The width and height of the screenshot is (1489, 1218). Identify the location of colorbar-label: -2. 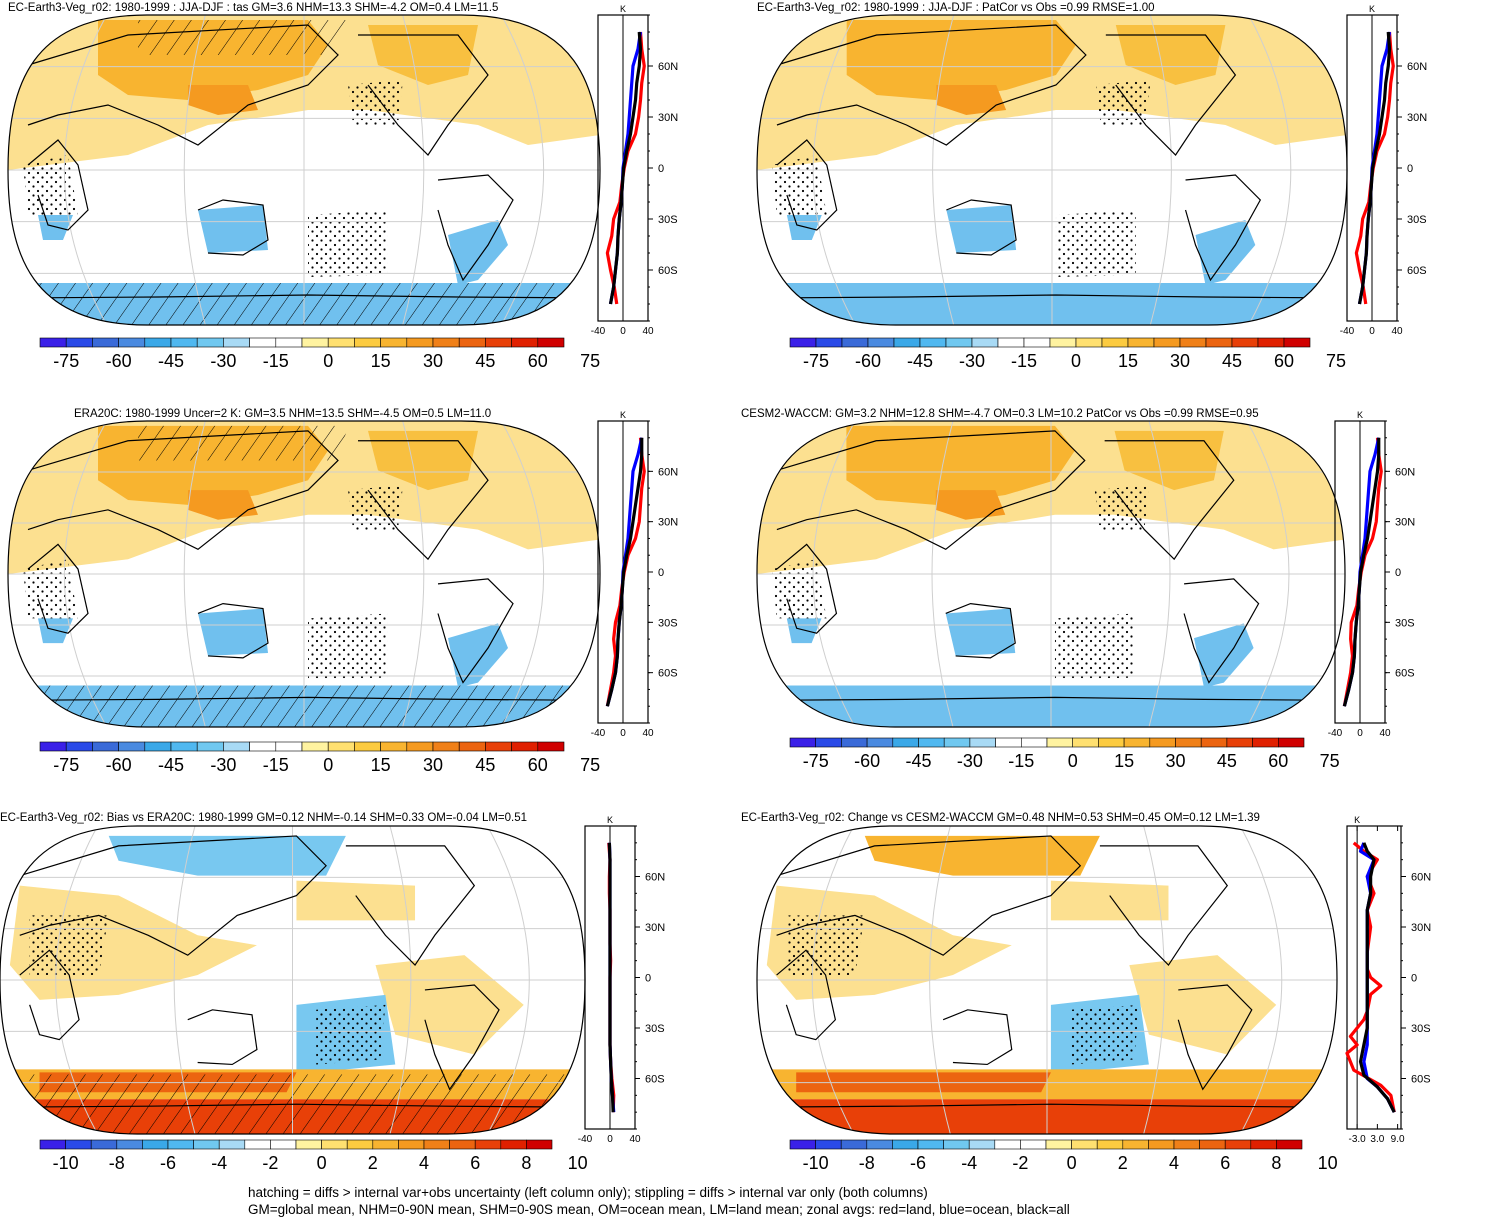
(1020, 1163).